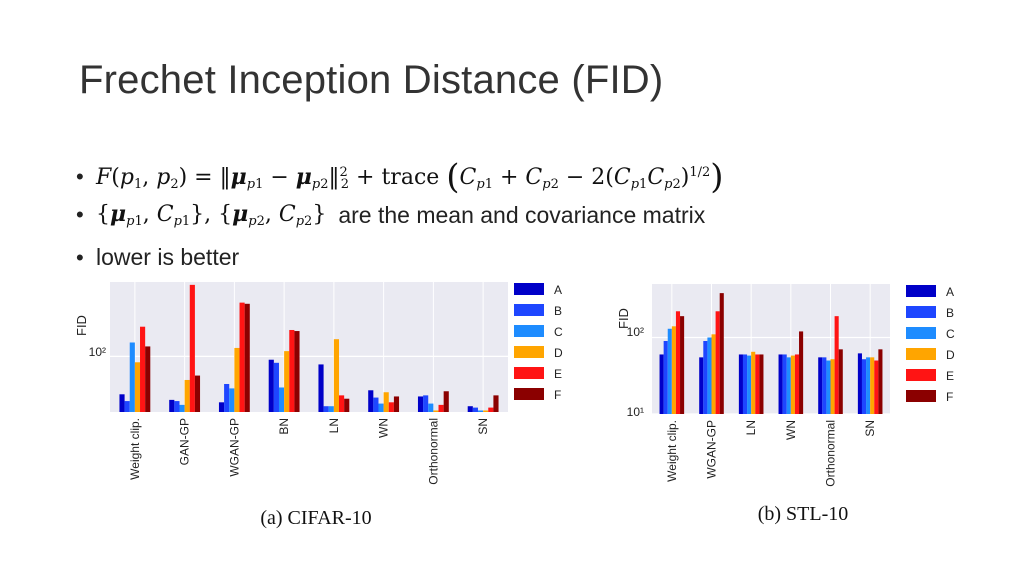  What do you see at coordinates (271, 385) in the screenshot?
I see `bar-A-bn` at bounding box center [271, 385].